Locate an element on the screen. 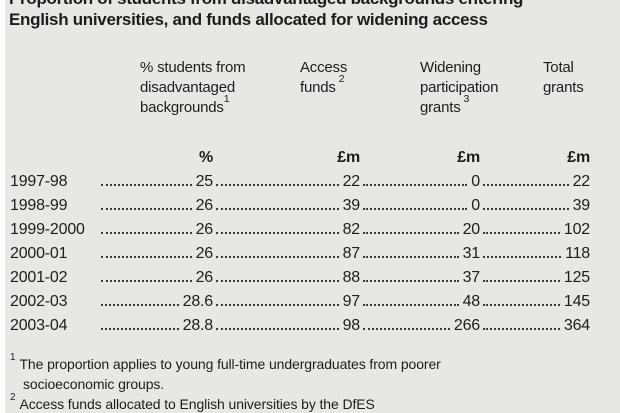 This screenshot has width=620, height=413. access-cell: 39 is located at coordinates (286, 206).